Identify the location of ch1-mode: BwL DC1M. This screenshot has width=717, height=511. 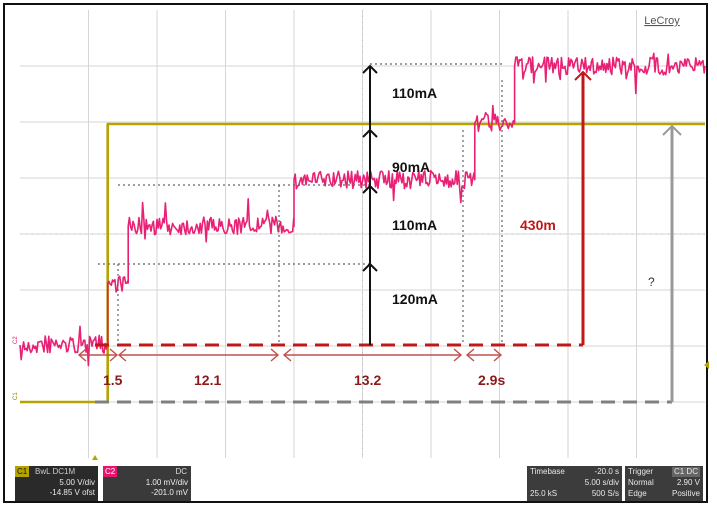
(55, 471).